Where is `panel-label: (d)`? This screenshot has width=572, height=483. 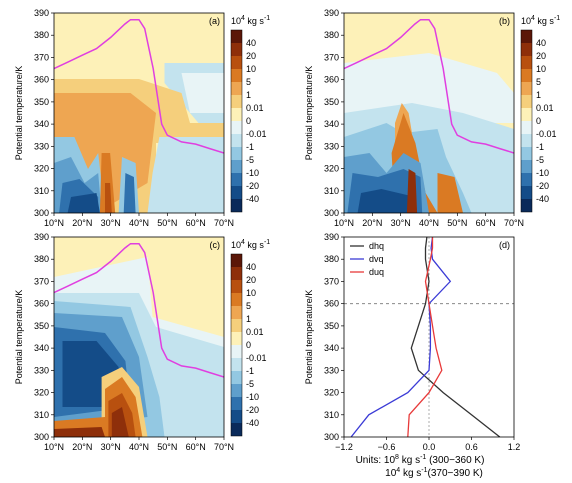 panel-label: (d) is located at coordinates (504, 245).